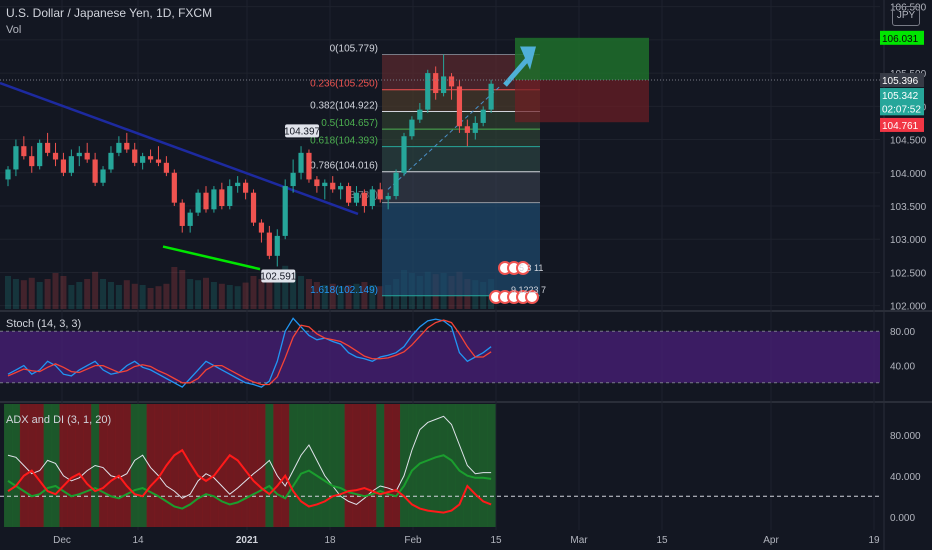  What do you see at coordinates (330, 540) in the screenshot?
I see `time-tick-label: 18` at bounding box center [330, 540].